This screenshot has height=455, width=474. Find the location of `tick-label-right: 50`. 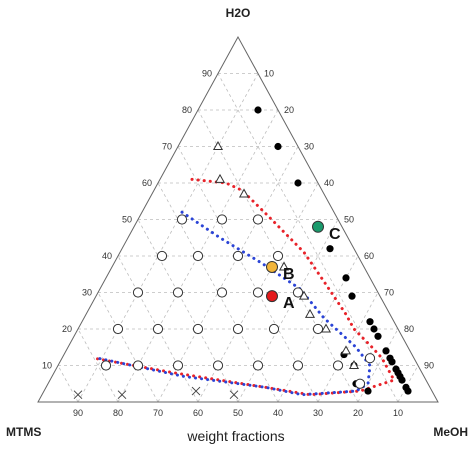

tick-label-right: 50 is located at coordinates (349, 220).